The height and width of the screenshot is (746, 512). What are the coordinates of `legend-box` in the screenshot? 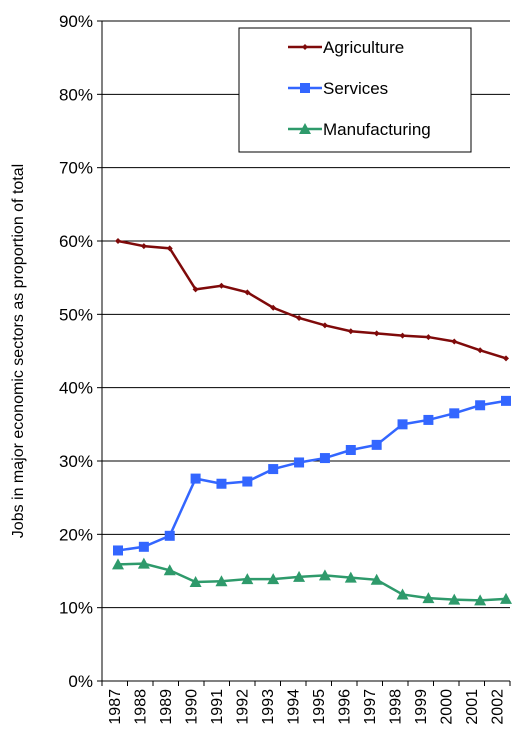 It's located at (355, 90).